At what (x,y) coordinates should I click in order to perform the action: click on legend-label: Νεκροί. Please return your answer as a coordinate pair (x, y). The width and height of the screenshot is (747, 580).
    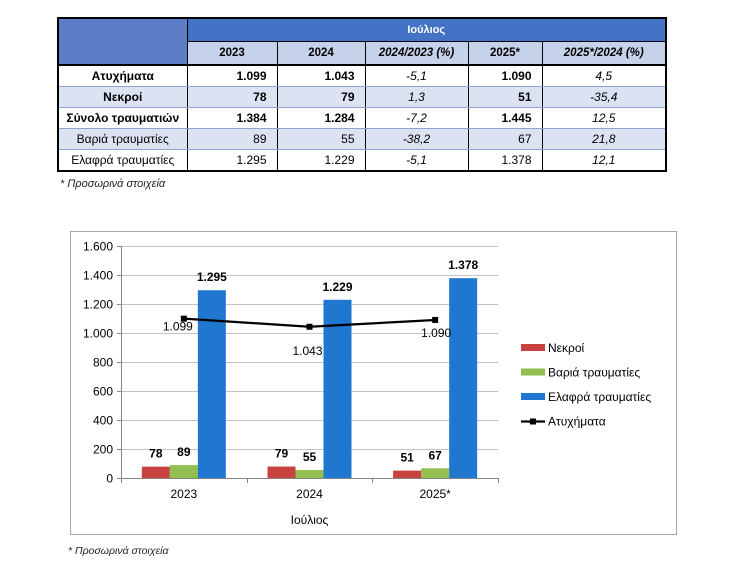
    Looking at the image, I should click on (566, 348).